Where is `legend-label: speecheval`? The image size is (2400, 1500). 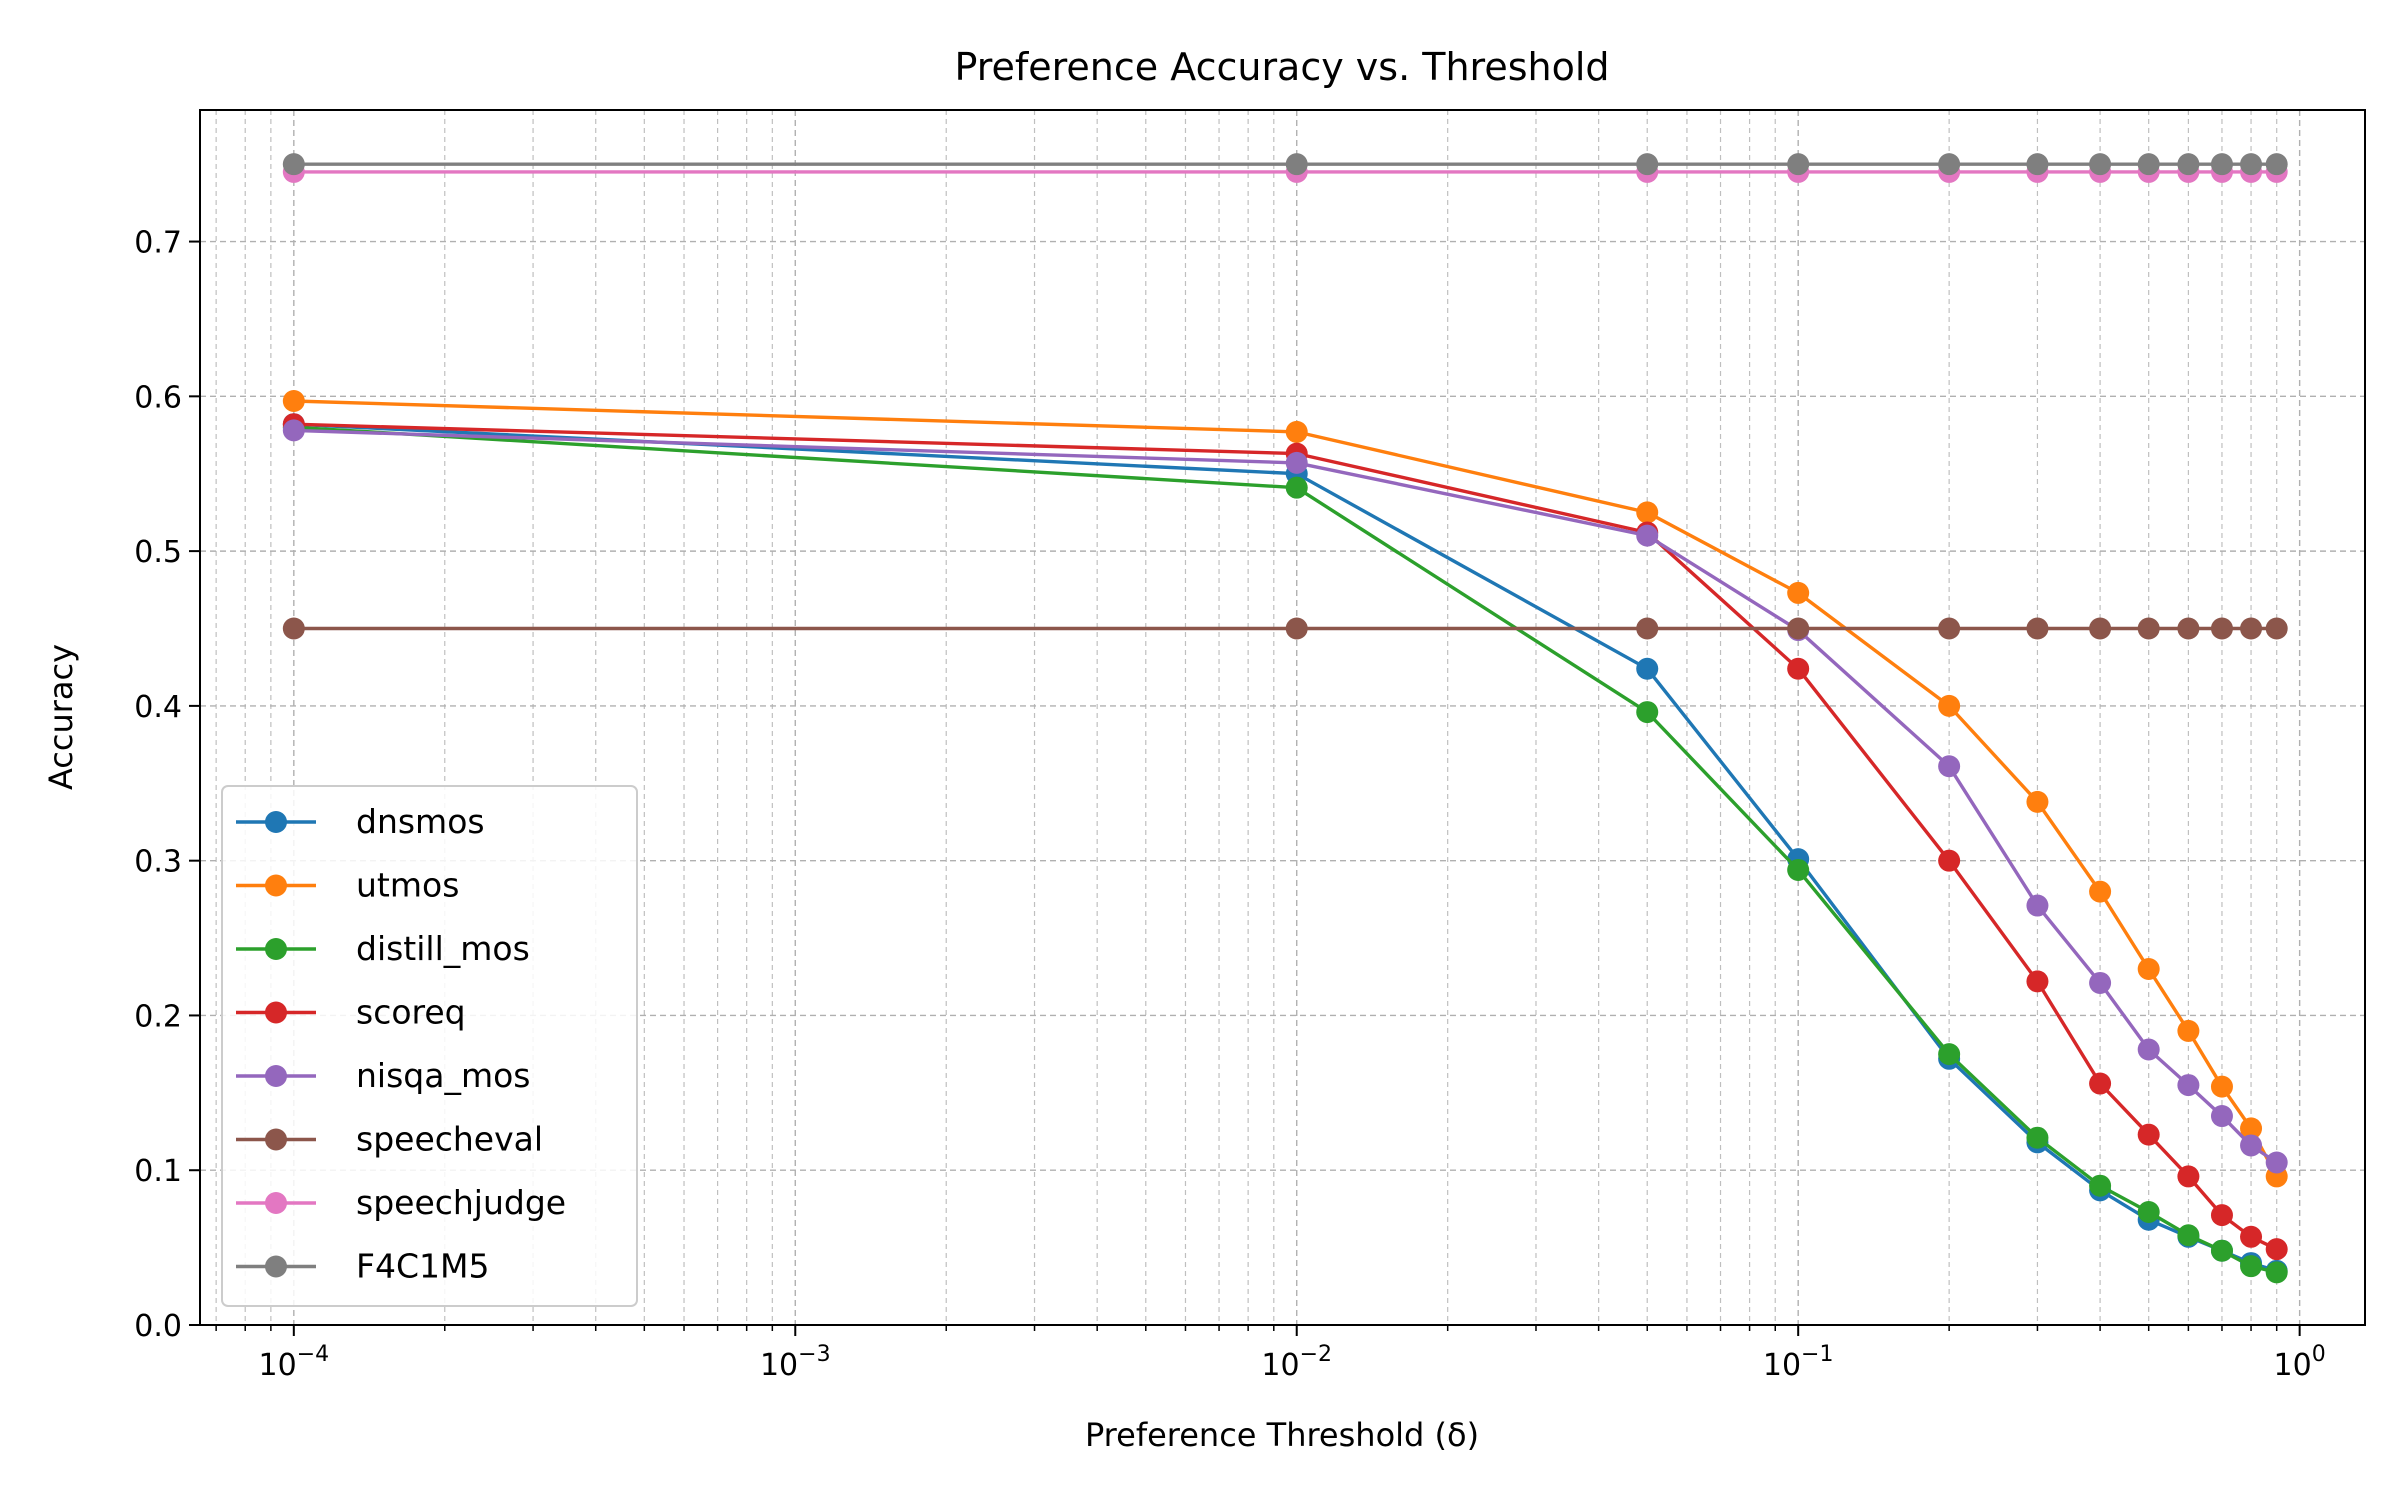 legend-label: speecheval is located at coordinates (449, 1139).